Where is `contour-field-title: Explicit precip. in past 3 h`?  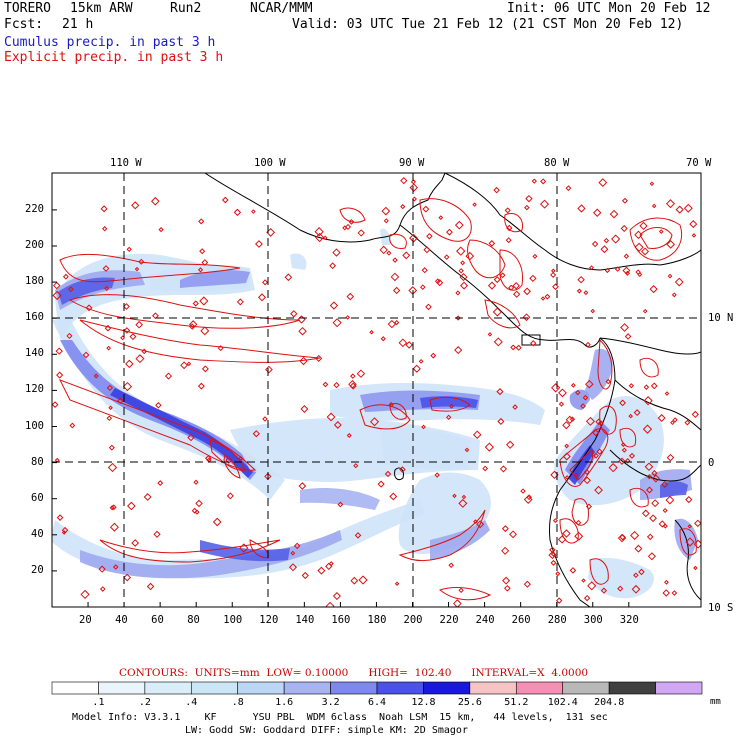 contour-field-title: Explicit precip. in past 3 h is located at coordinates (114, 57).